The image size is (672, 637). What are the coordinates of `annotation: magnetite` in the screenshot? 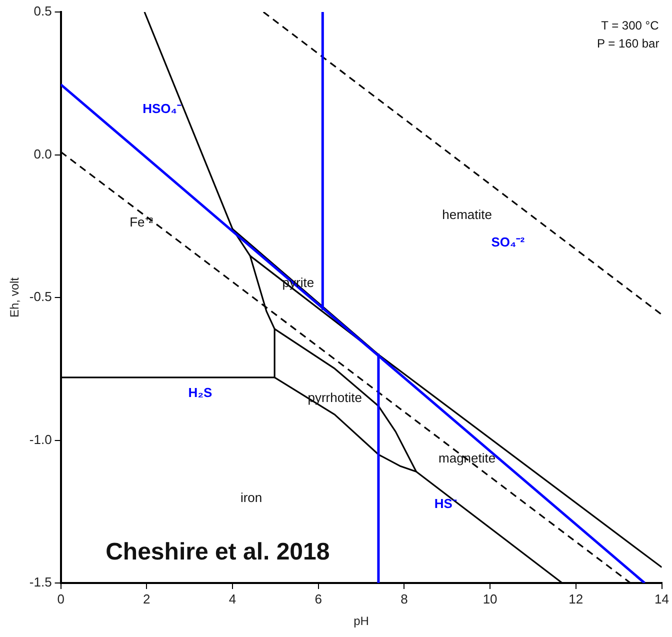 It's located at (467, 458).